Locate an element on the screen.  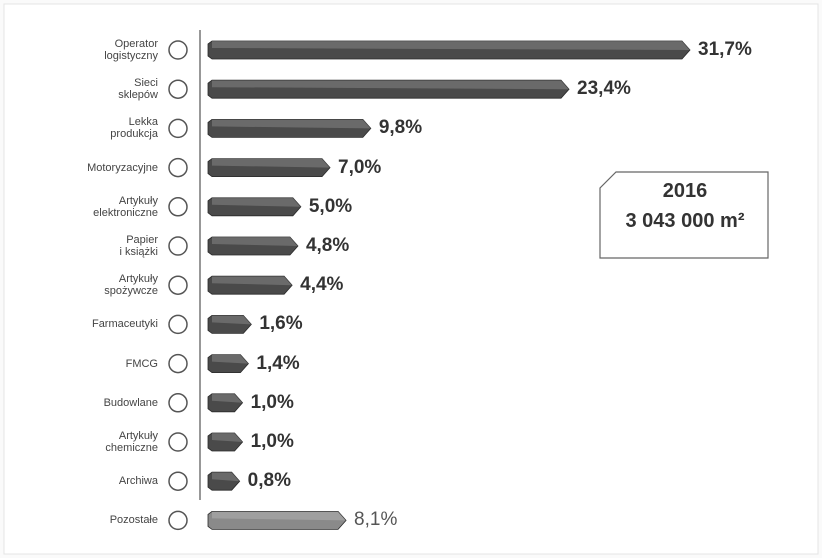
value-label: 8,1% is located at coordinates (376, 520).